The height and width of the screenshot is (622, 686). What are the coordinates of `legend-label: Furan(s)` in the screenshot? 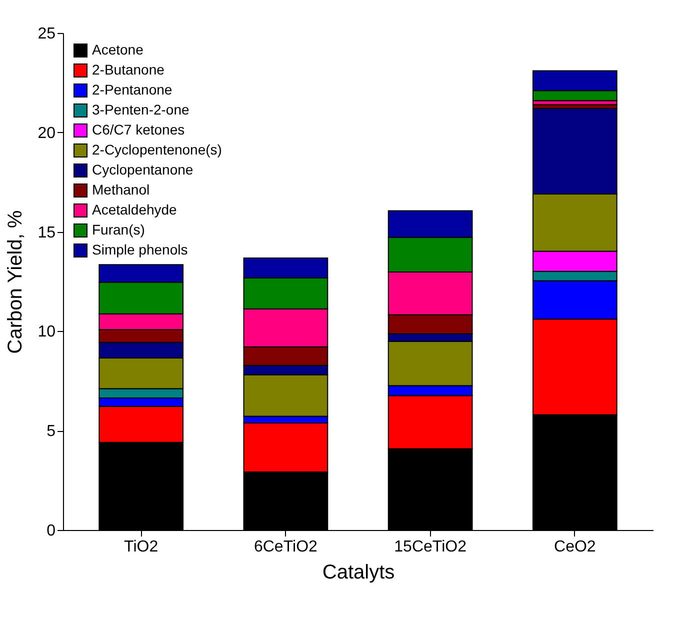 It's located at (118, 230).